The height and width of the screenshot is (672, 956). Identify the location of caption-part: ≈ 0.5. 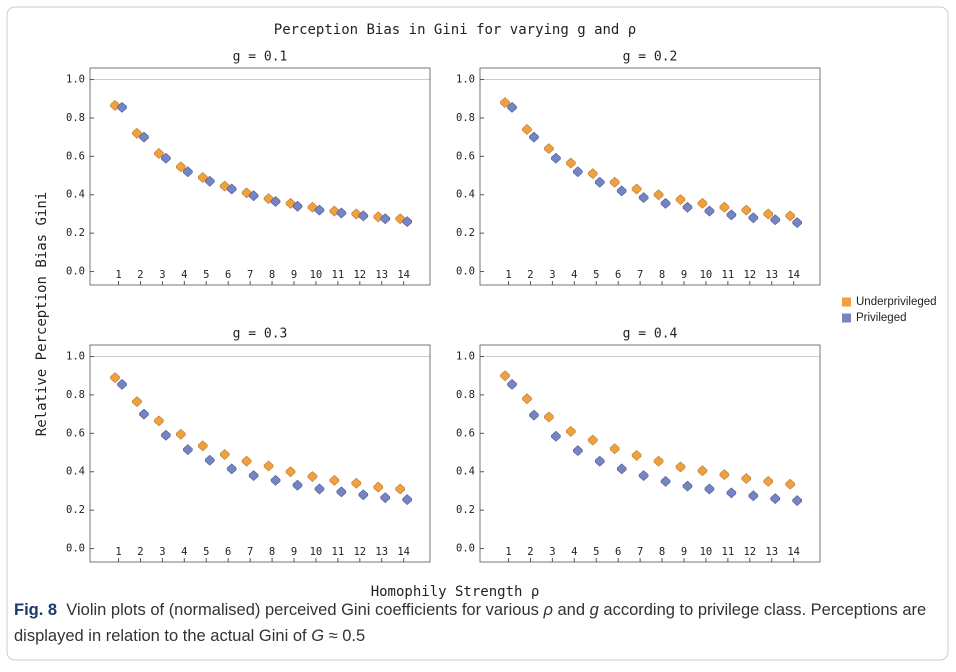
(345, 636).